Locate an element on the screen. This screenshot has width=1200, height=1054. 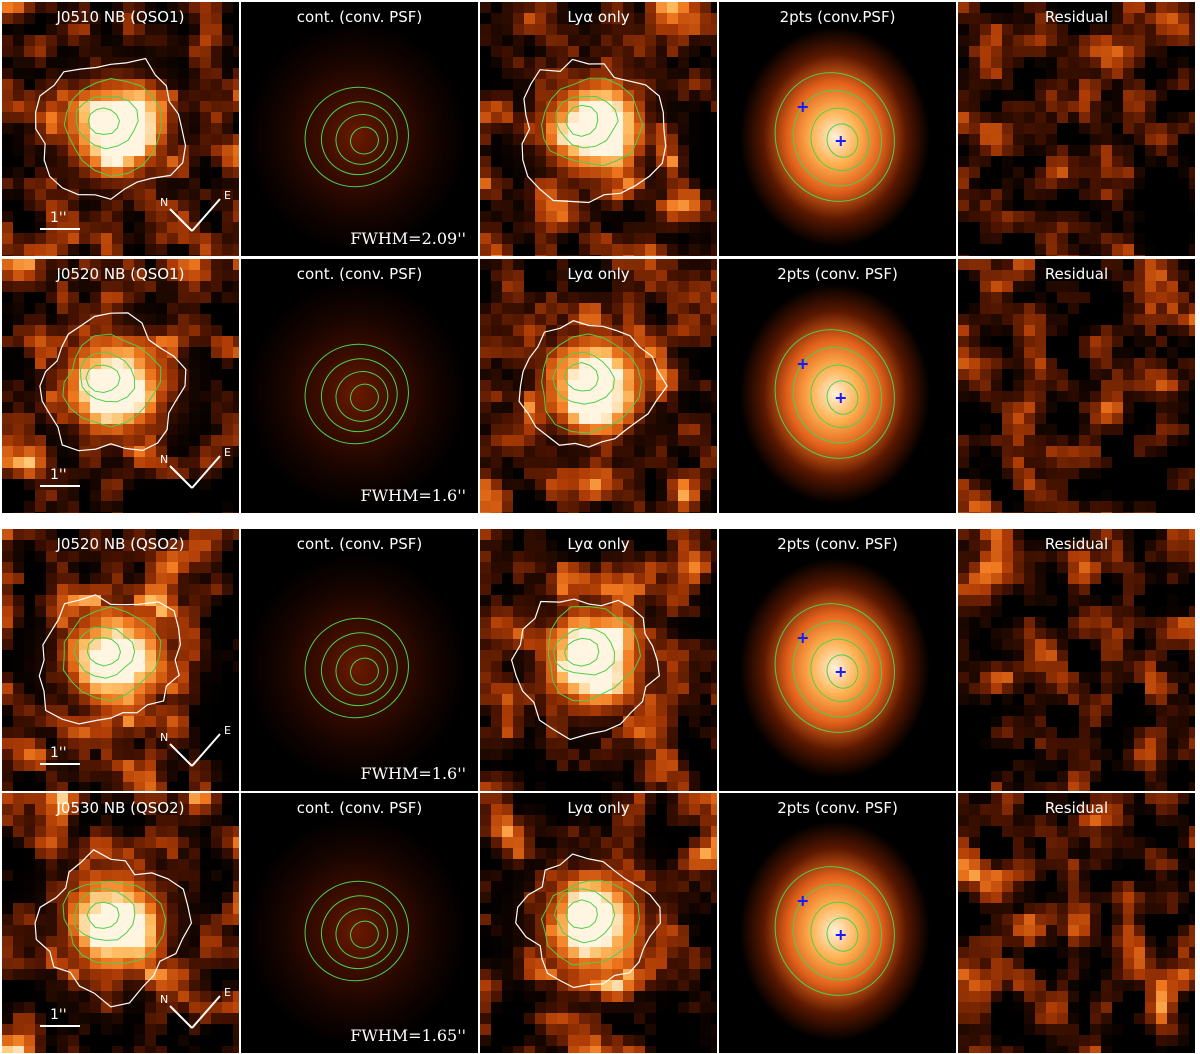
panel-psf: cont. (conv. PSF) FWHM=2.09'' is located at coordinates (359, 129).